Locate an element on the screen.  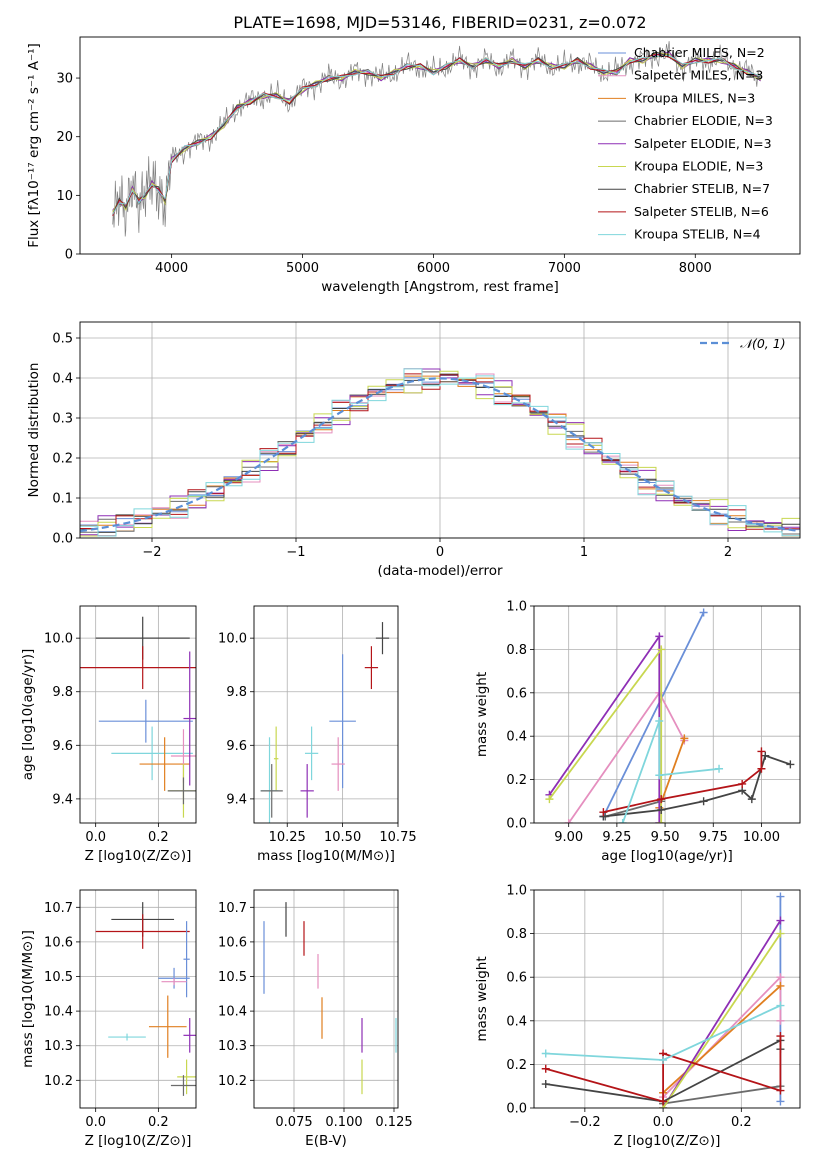
legend-label: Chabrier STELIB, N=7 is located at coordinates (702, 188).